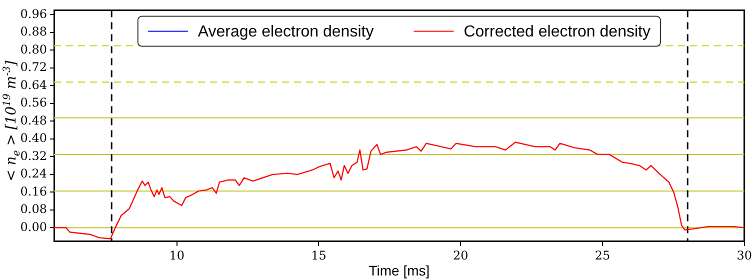  I want to click on y-tick-label: 0.88, so click(33, 31).